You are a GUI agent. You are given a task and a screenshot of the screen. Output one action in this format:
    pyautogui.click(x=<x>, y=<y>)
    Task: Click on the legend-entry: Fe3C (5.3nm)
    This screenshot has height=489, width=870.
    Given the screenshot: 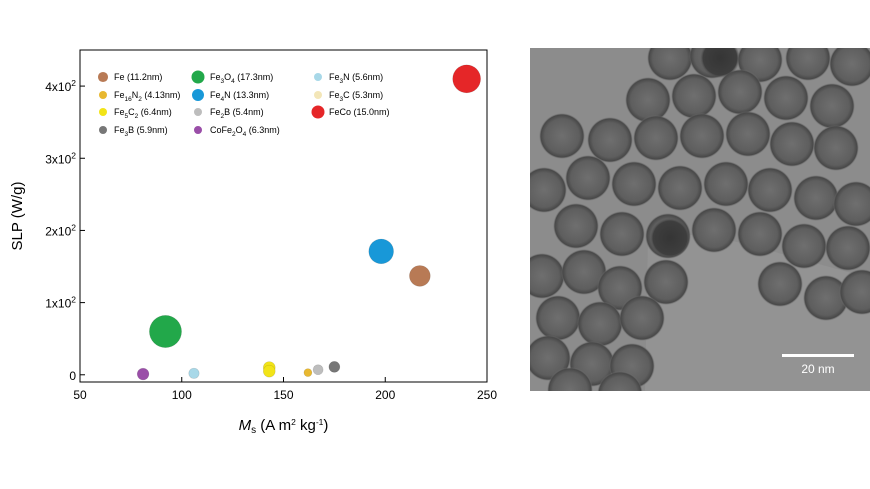 What is the action you would take?
    pyautogui.click(x=356, y=96)
    